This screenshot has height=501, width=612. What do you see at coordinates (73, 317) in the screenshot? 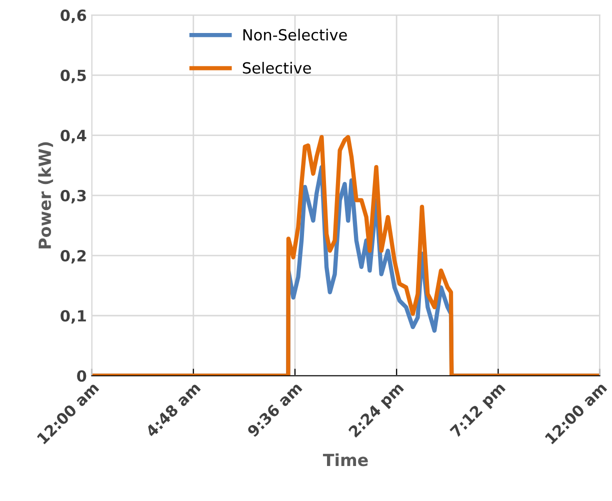
I see `y-tick-label: 0,1` at bounding box center [73, 317].